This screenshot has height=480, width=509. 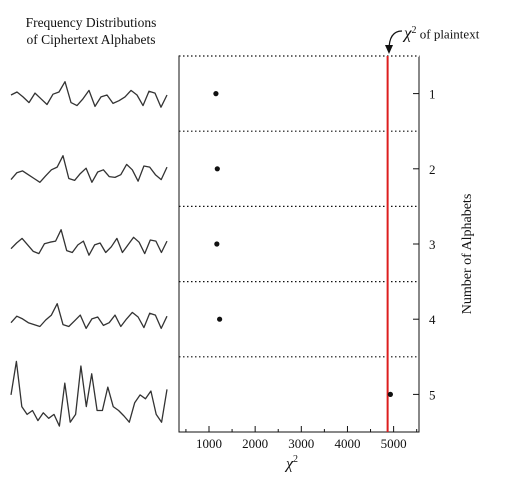 I want to click on sparklines-title-line2: of Ciphertext Alphabets, so click(x=91, y=39).